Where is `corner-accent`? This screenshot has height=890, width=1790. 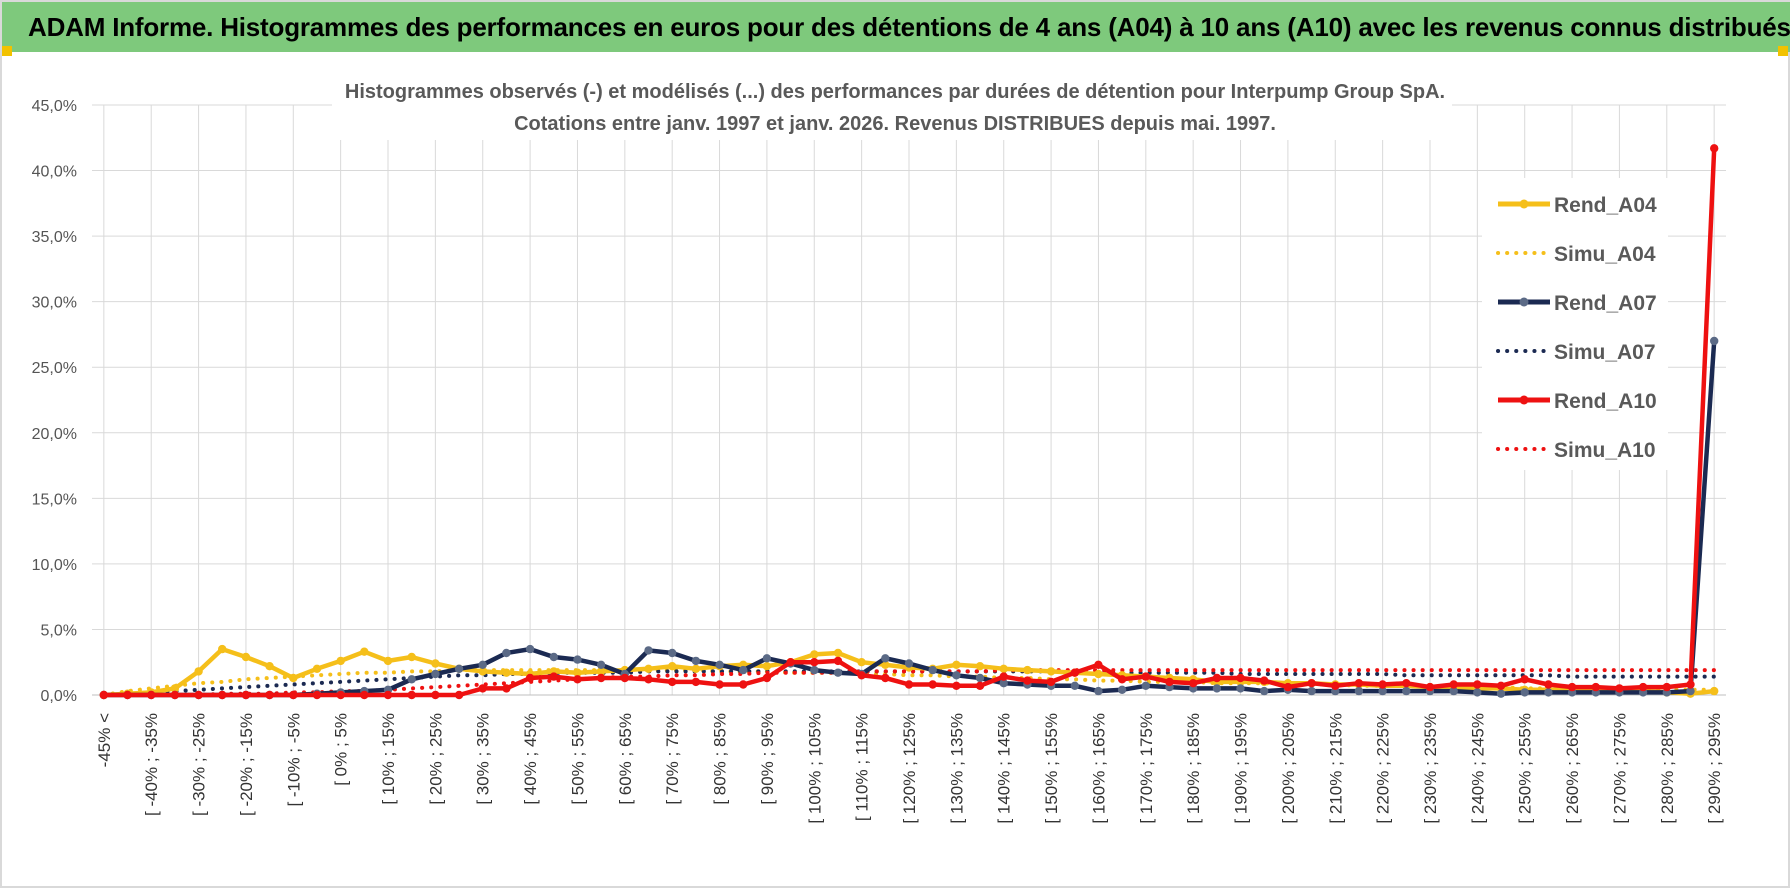
corner-accent is located at coordinates (1783, 51).